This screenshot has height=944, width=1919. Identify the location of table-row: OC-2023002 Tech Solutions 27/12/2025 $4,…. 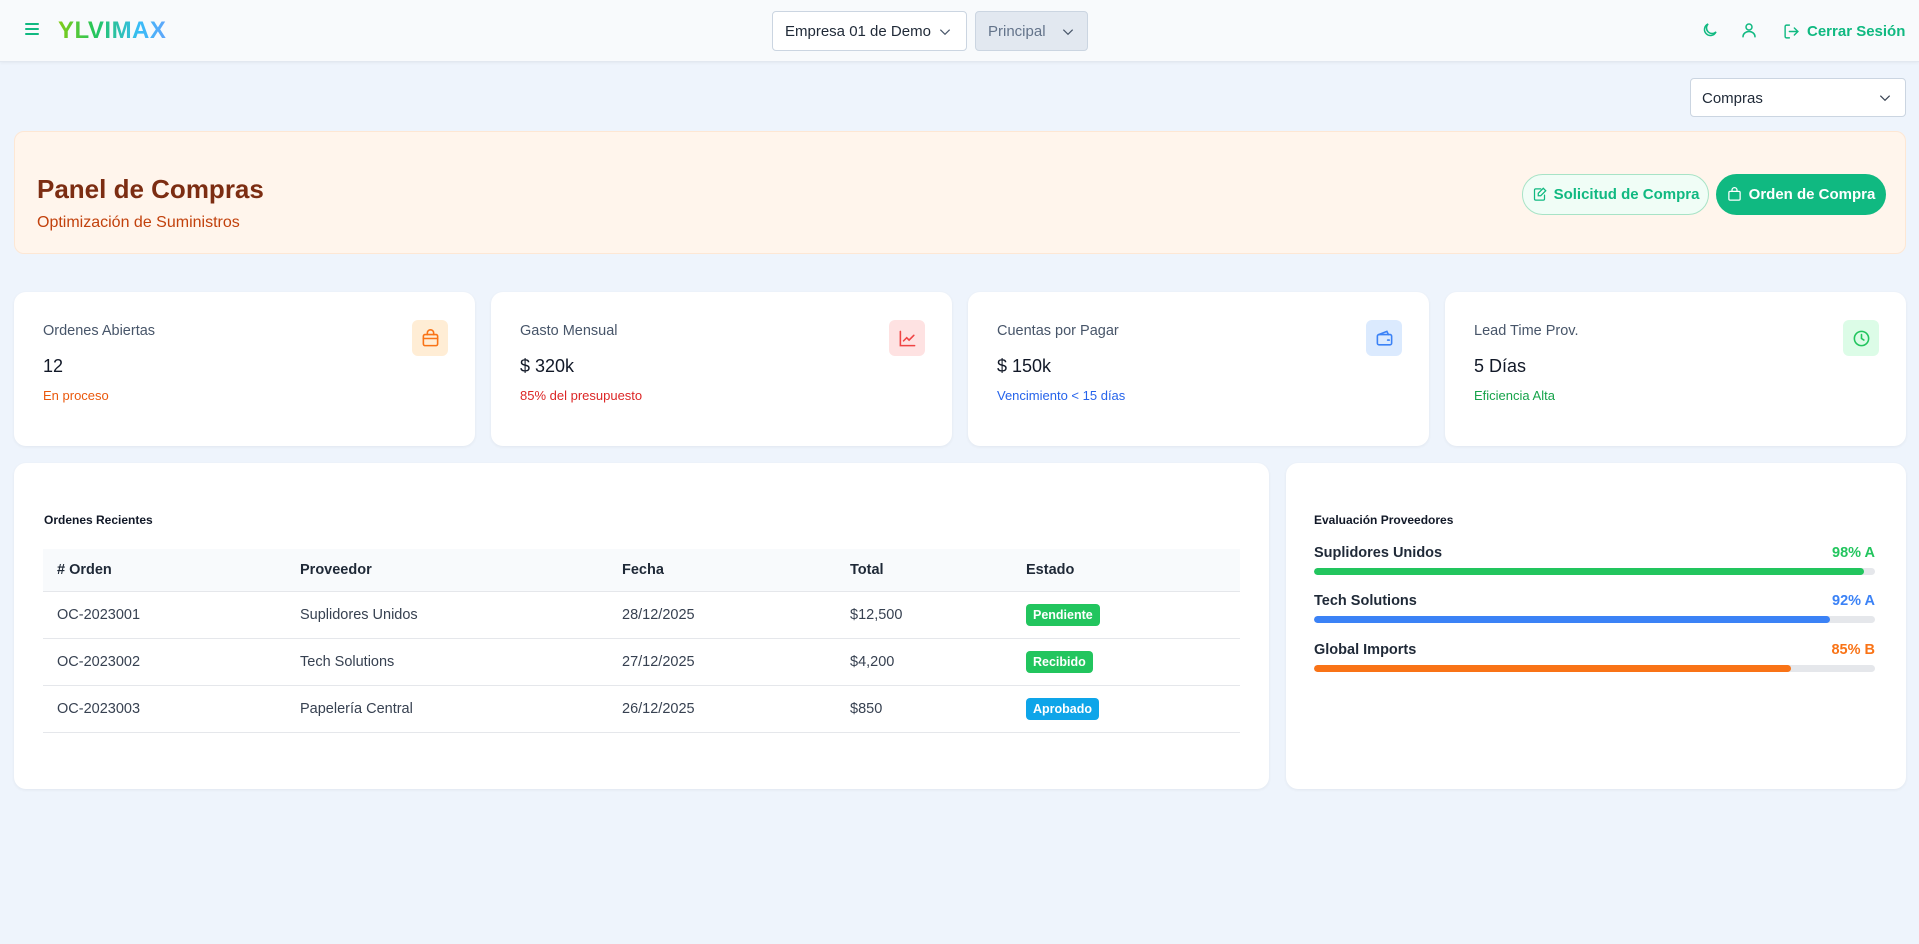
(641, 662).